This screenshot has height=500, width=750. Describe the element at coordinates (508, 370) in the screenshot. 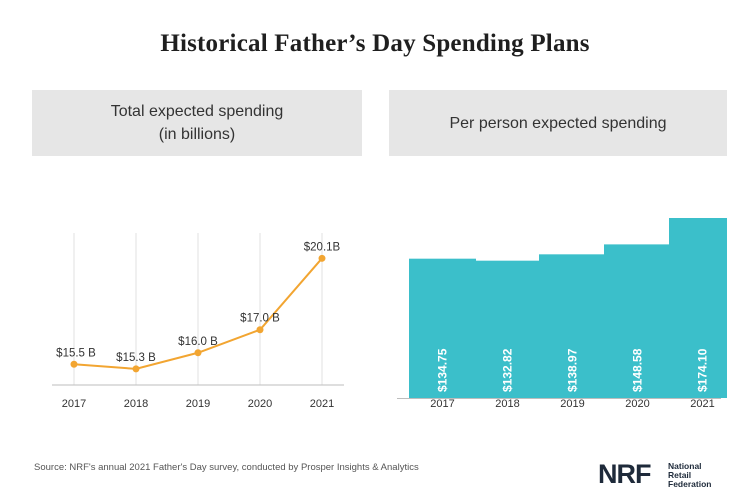

I see `bar-value-label: $132.82` at that location.